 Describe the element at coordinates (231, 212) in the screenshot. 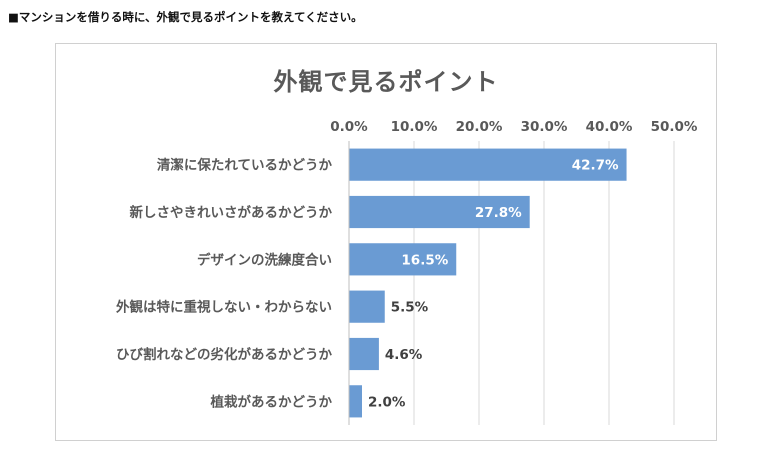

I see `category-label: 新しさやきれいさがあるかどうか` at that location.